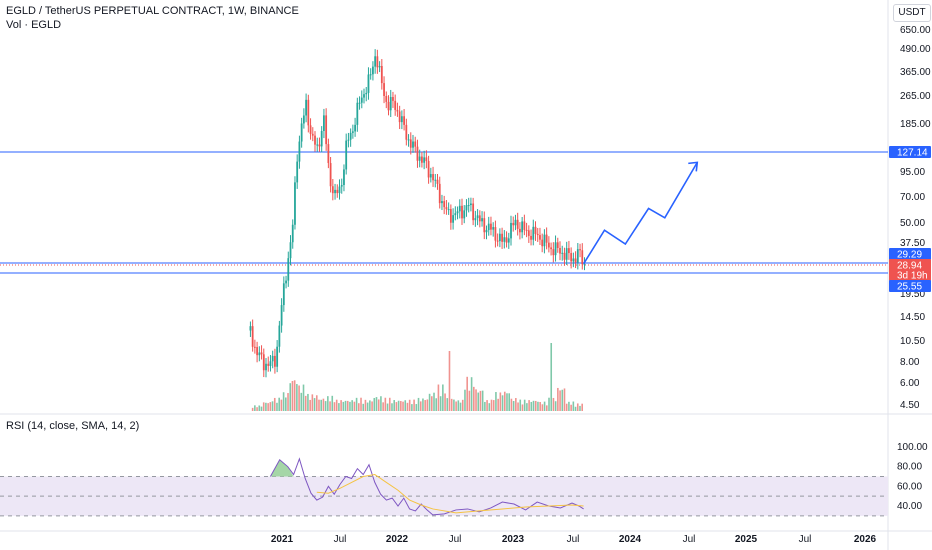 The height and width of the screenshot is (550, 932). I want to click on rsi-tick-label: 100.00, so click(912, 447).